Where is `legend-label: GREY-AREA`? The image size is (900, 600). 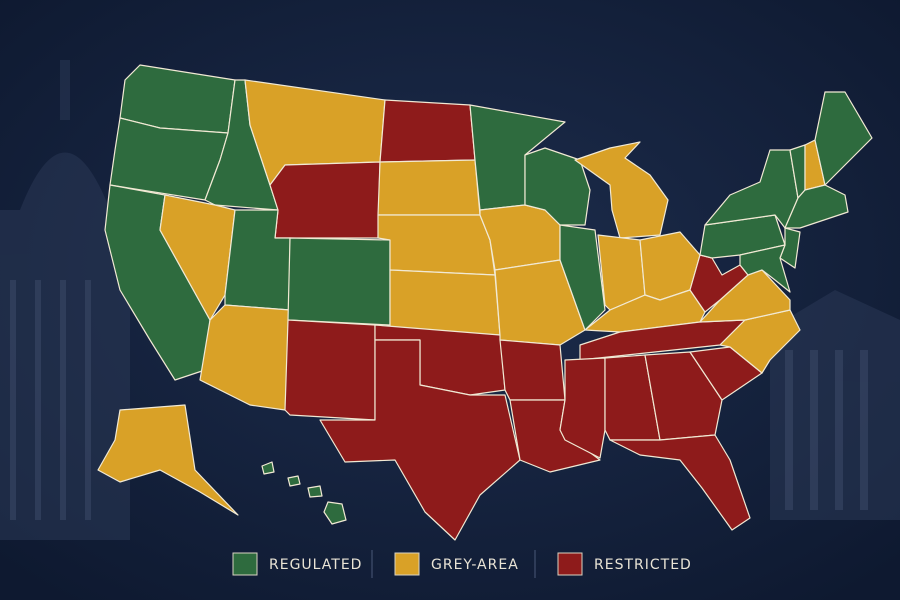 legend-label: GREY-AREA is located at coordinates (475, 565).